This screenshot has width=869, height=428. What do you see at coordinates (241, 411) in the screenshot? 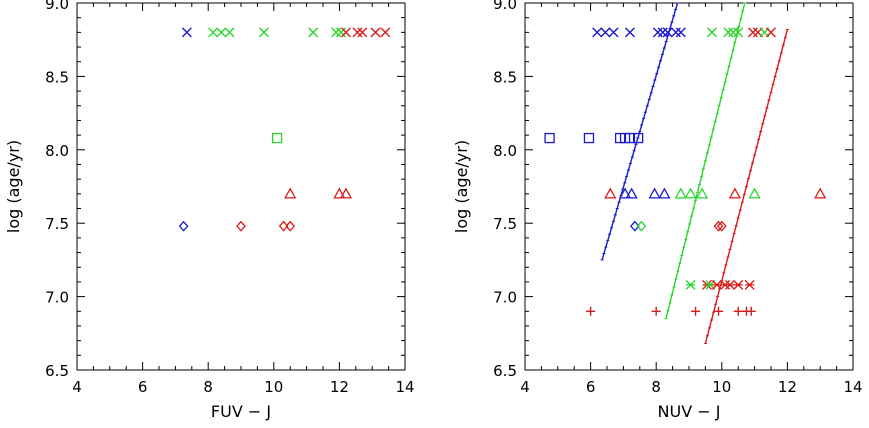
I see `x-axis-label: FUV − J` at bounding box center [241, 411].